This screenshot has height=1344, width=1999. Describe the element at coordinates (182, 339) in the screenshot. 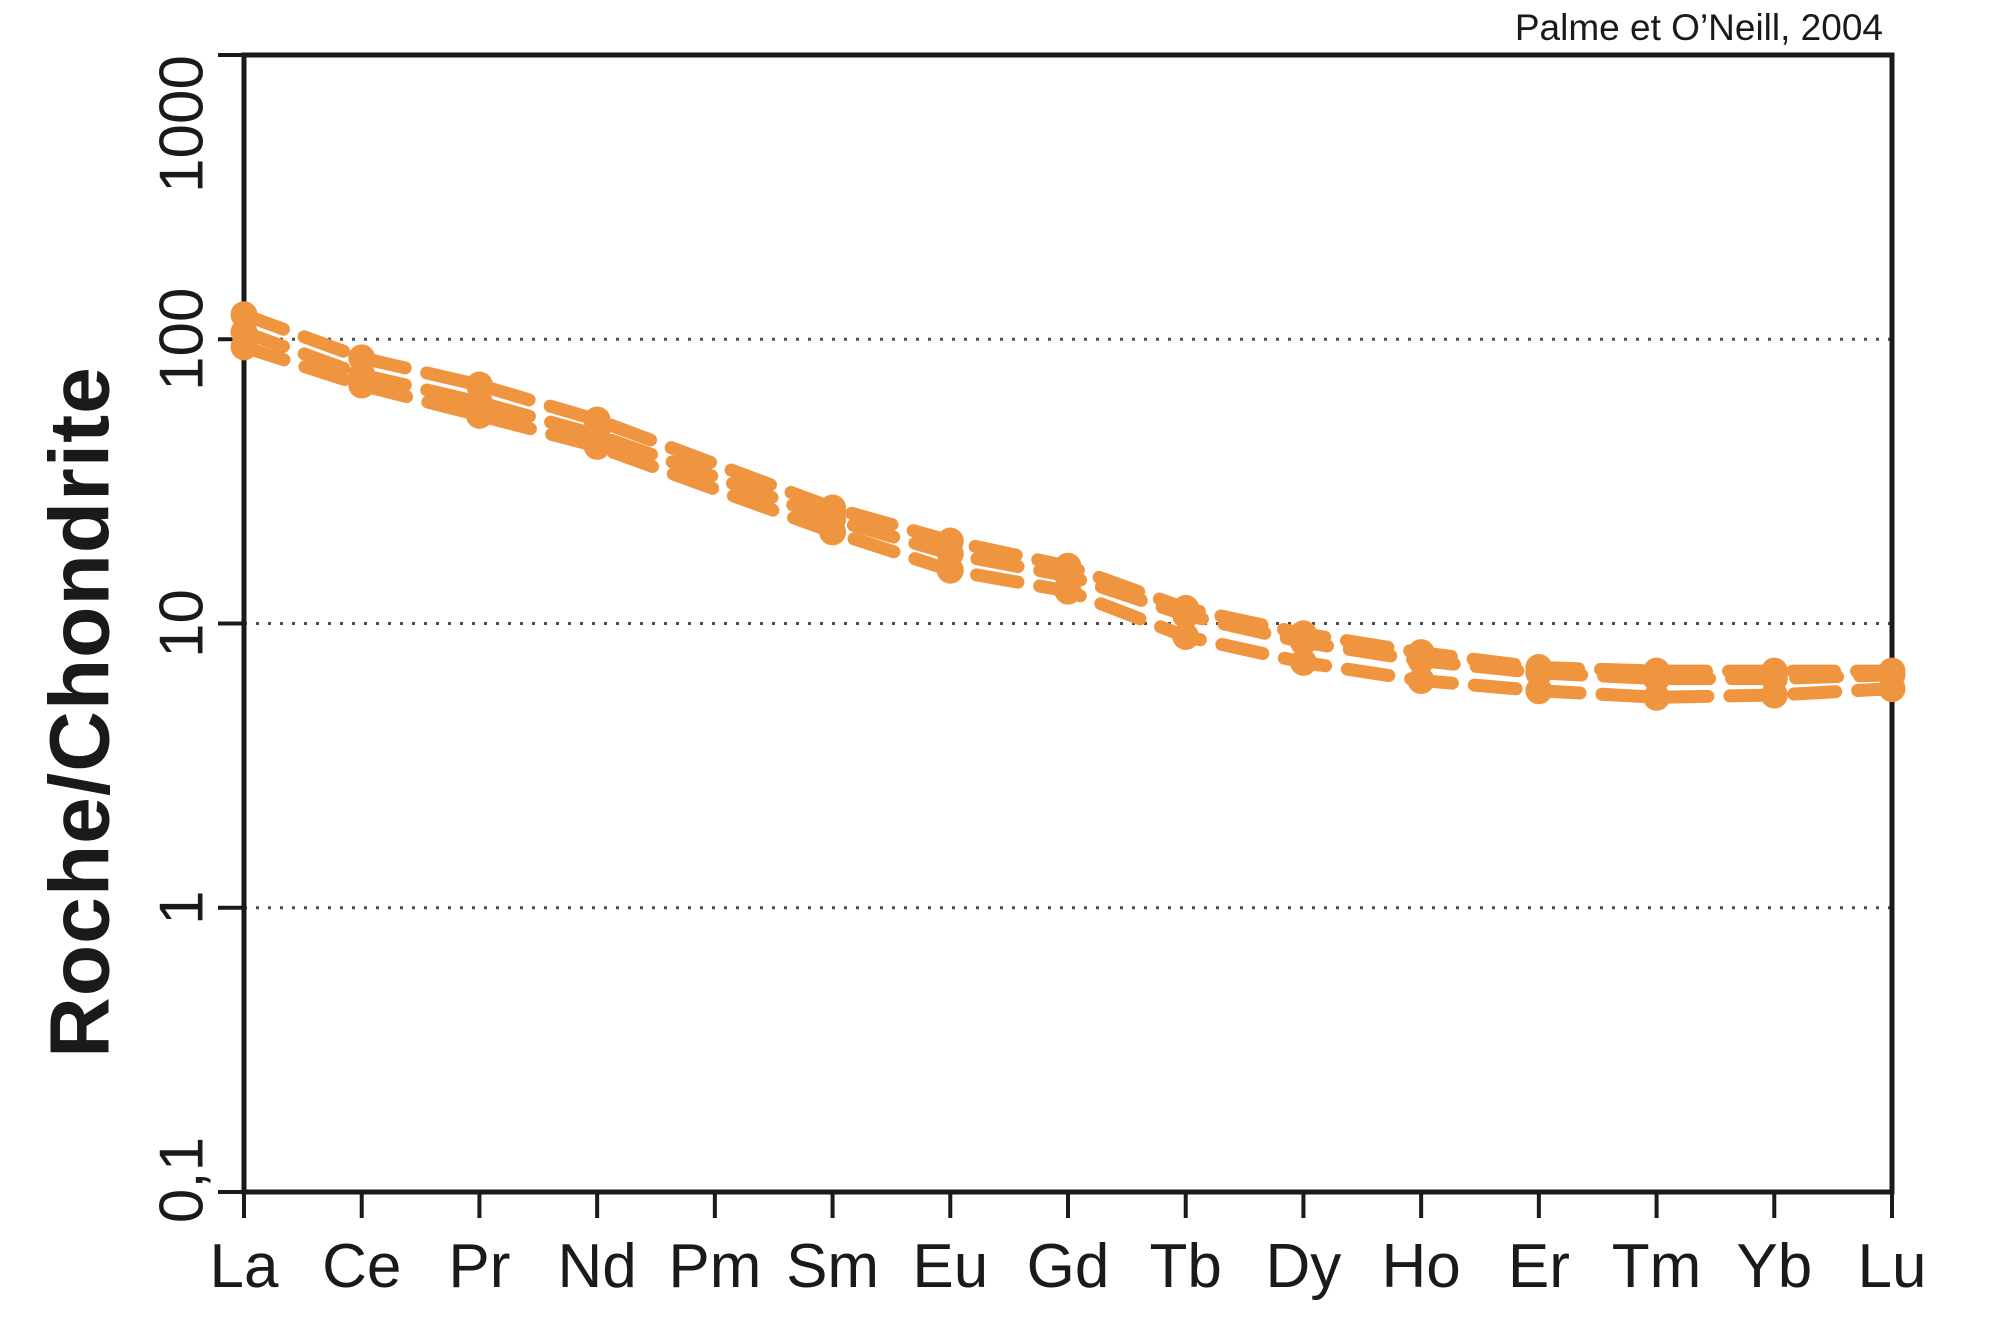

I see `y-tick-label: 100` at that location.